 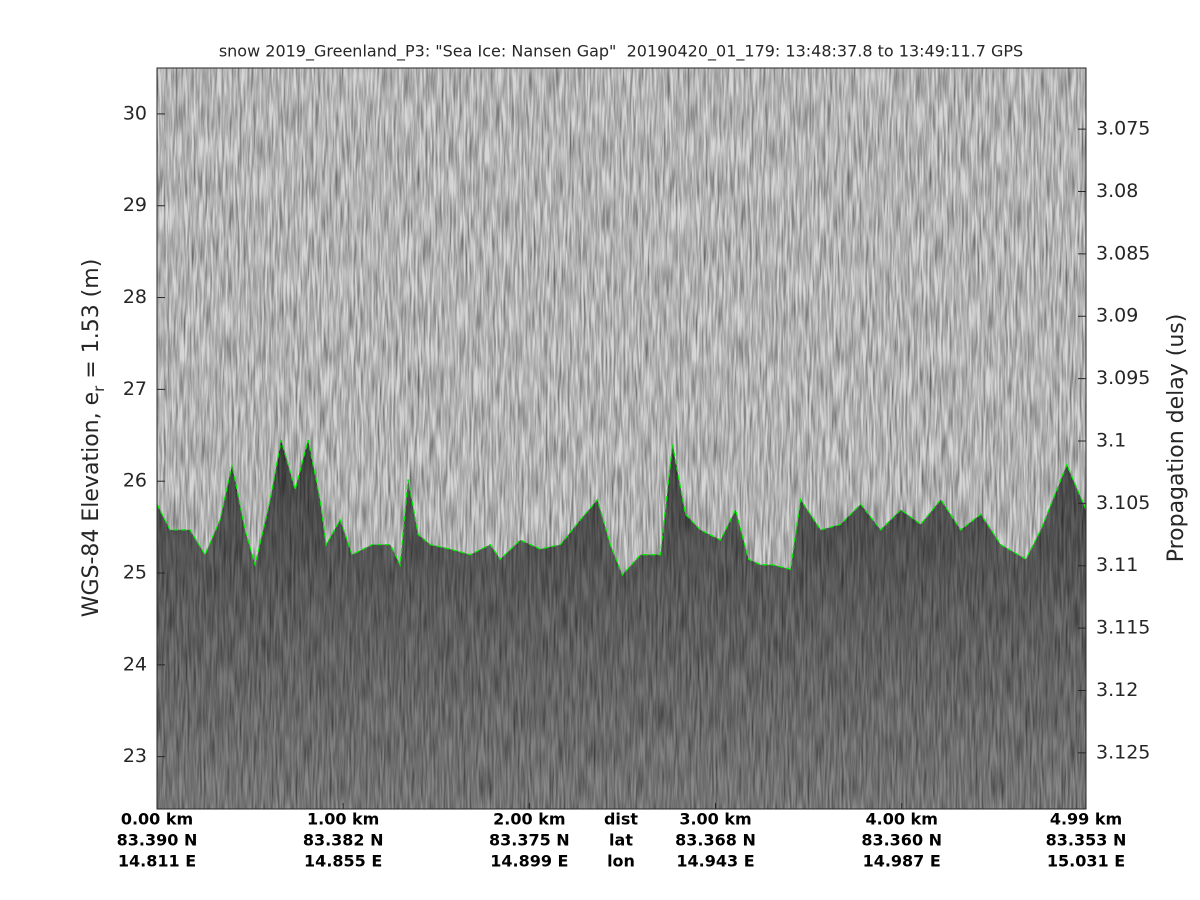 I want to click on lat-label: 83.390 N, so click(x=157, y=840).